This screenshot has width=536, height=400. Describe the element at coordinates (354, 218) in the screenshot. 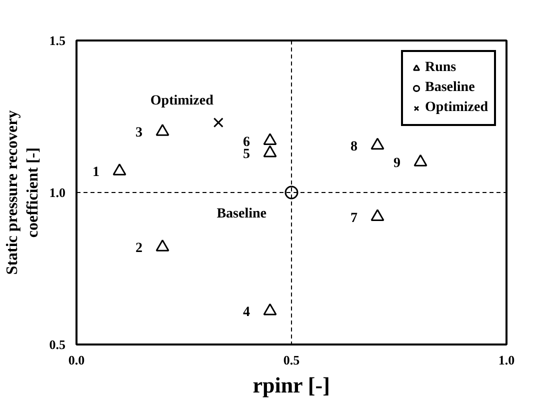

I see `annotation: 7` at that location.